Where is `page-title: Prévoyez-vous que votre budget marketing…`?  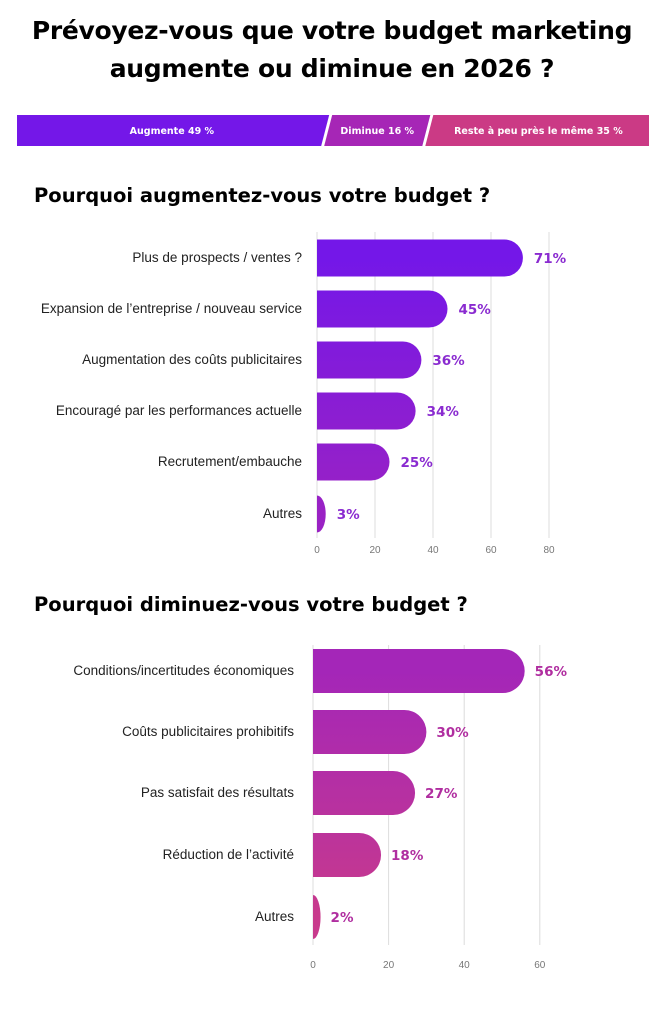 page-title: Prévoyez-vous que votre budget marketing… is located at coordinates (332, 50).